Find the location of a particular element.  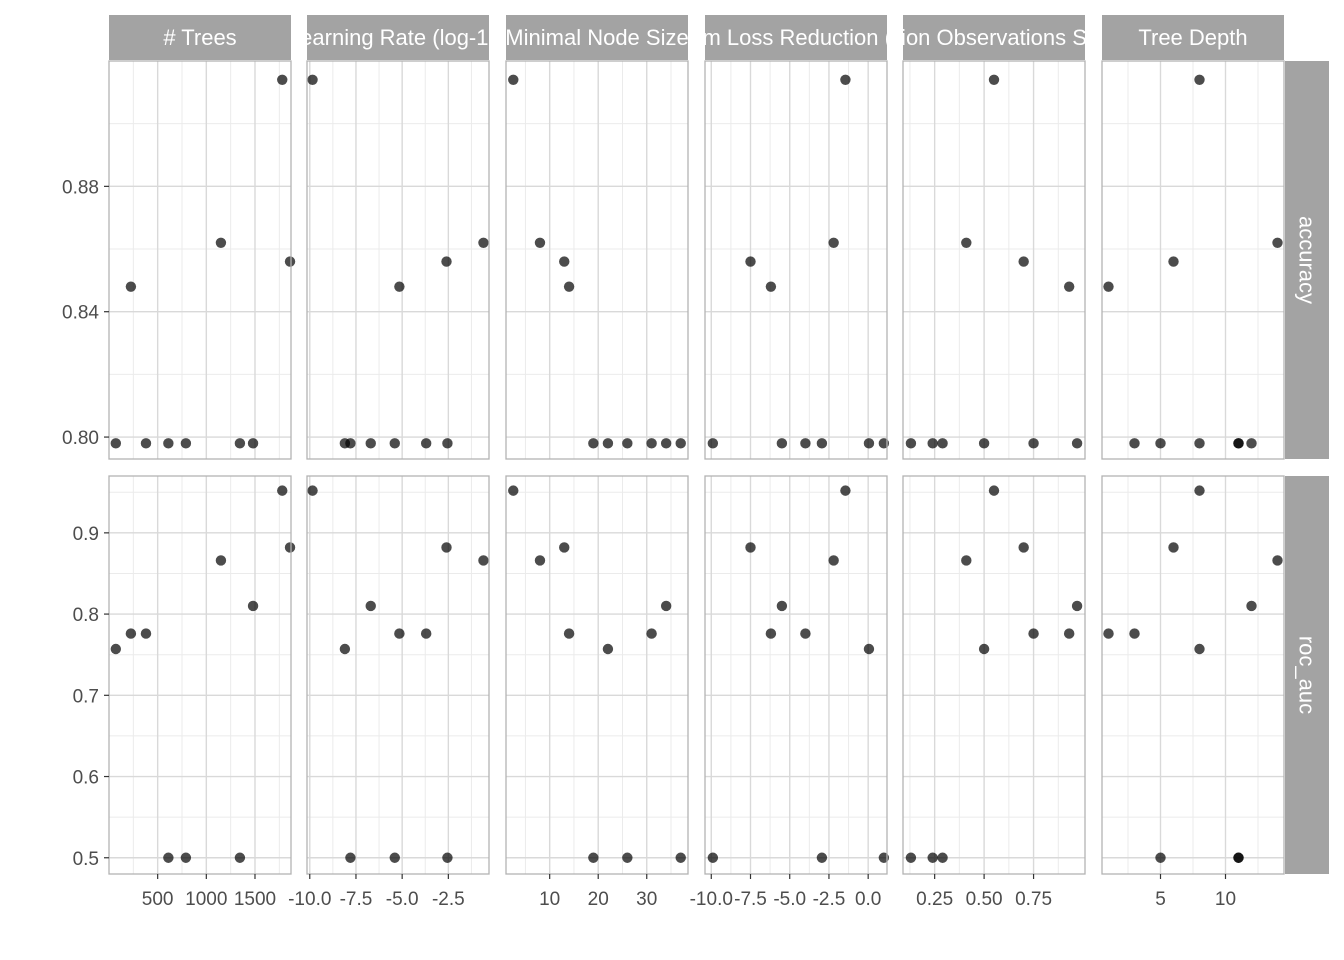

facet-strip-label: roc_auc is located at coordinates (1307, 675).